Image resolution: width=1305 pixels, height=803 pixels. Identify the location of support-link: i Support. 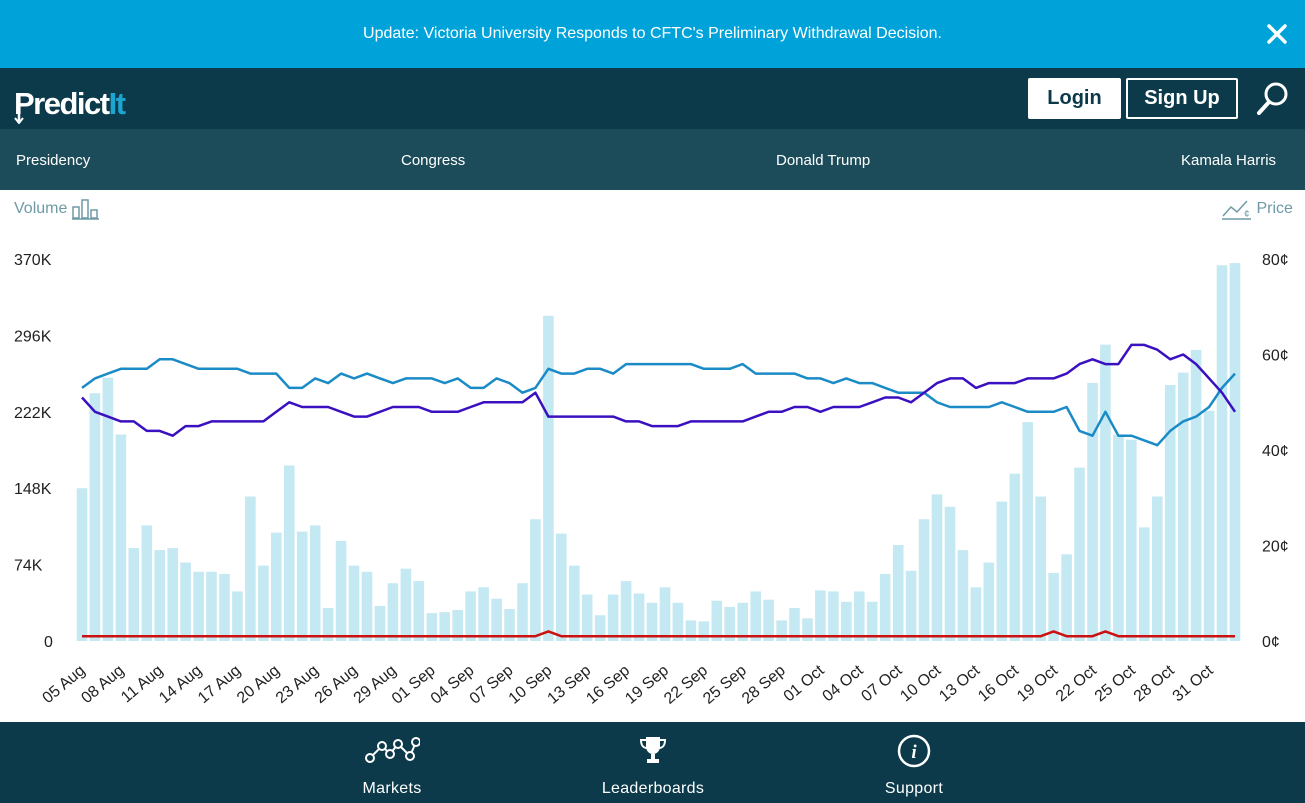
(914, 762).